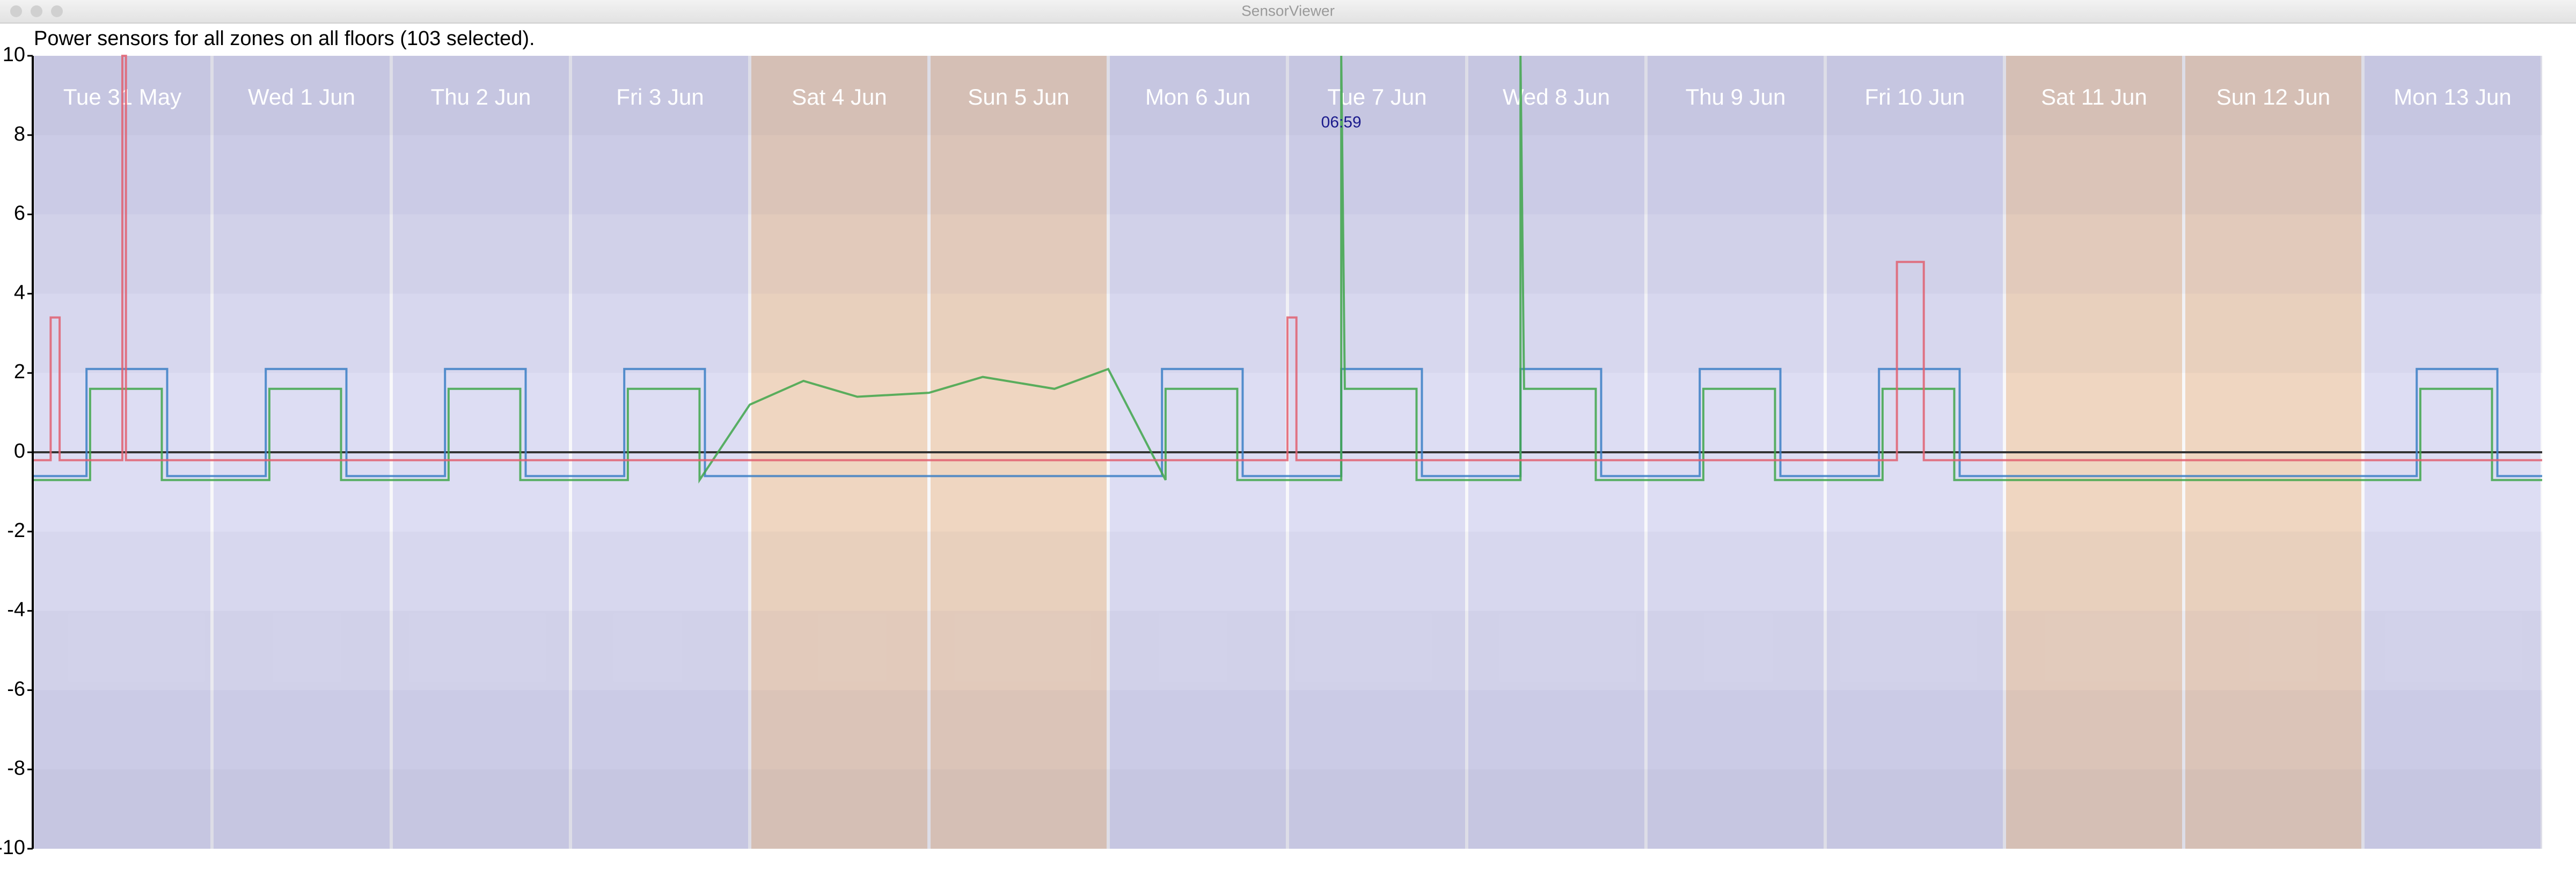  Describe the element at coordinates (19, 372) in the screenshot. I see `y-tick-label: 2` at that location.